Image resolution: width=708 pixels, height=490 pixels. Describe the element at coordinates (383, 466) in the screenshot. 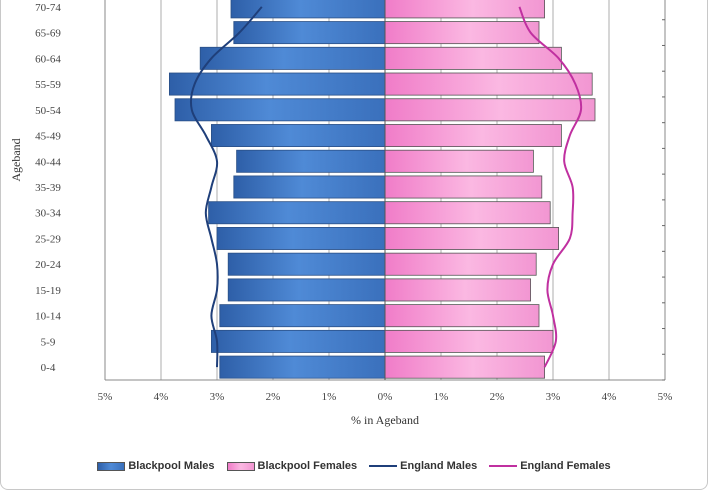

I see `england-males-swatch` at that location.